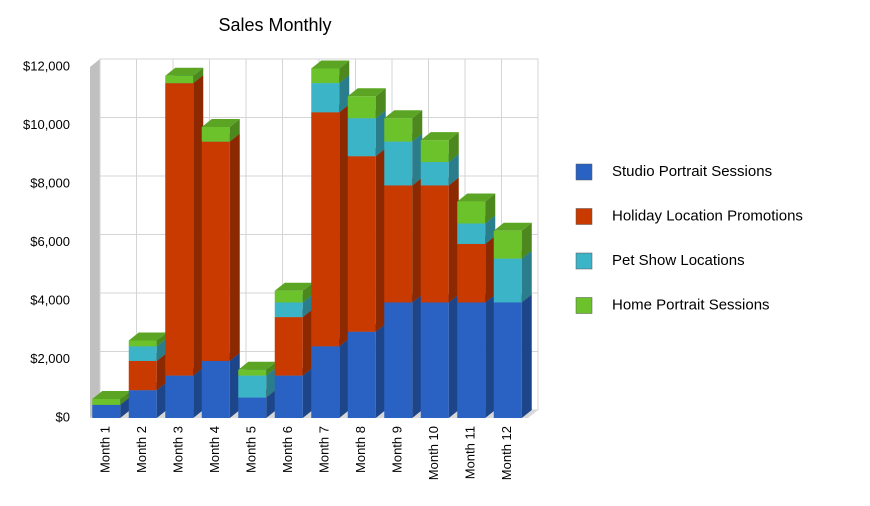 This screenshot has width=870, height=506. Describe the element at coordinates (50, 299) in the screenshot. I see `y-tick-label: $4,000` at that location.